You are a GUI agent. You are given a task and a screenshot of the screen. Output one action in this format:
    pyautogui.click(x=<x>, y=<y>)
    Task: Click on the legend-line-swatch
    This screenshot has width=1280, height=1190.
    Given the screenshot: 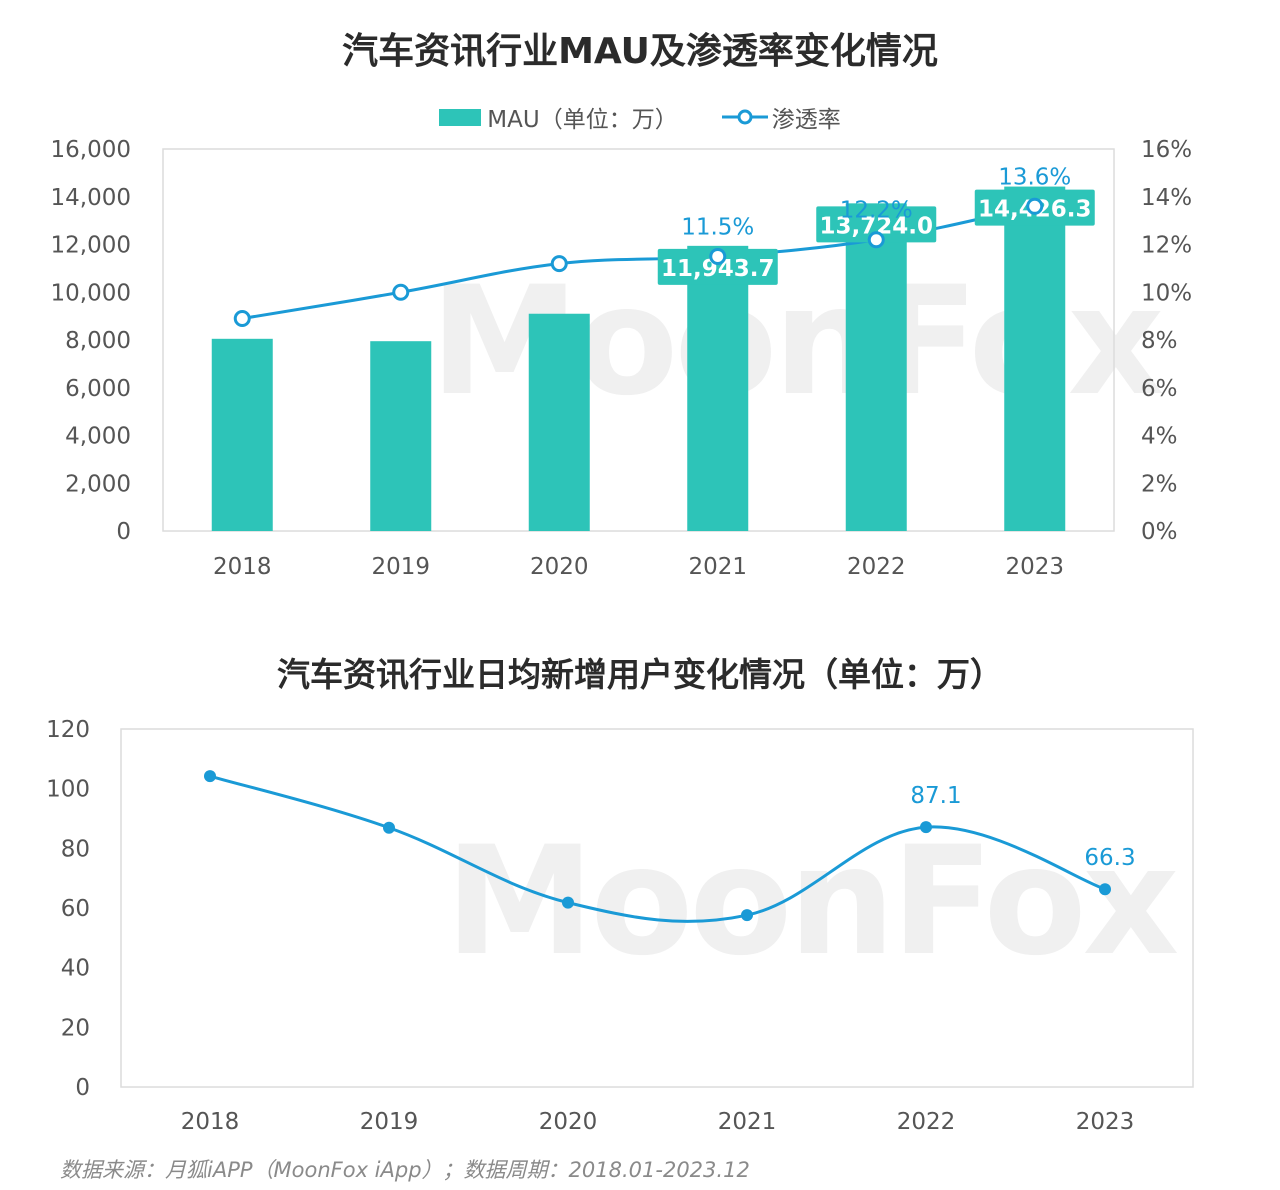 What is the action you would take?
    pyautogui.click(x=744, y=117)
    